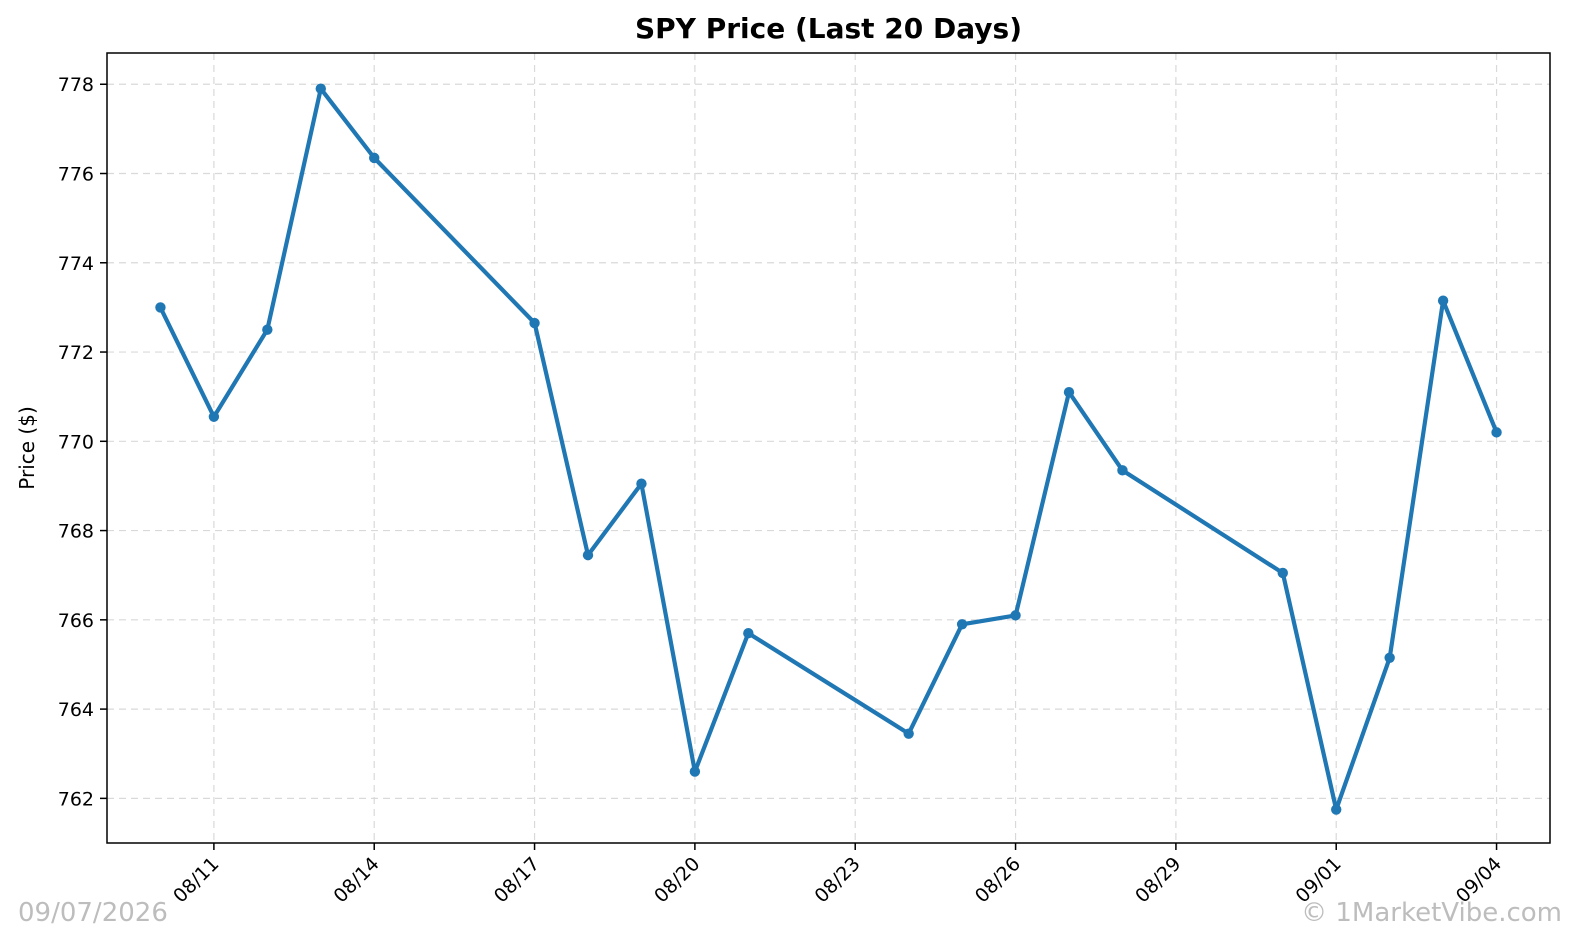  I want to click on x-tick-label: 08/23, so click(837, 880).